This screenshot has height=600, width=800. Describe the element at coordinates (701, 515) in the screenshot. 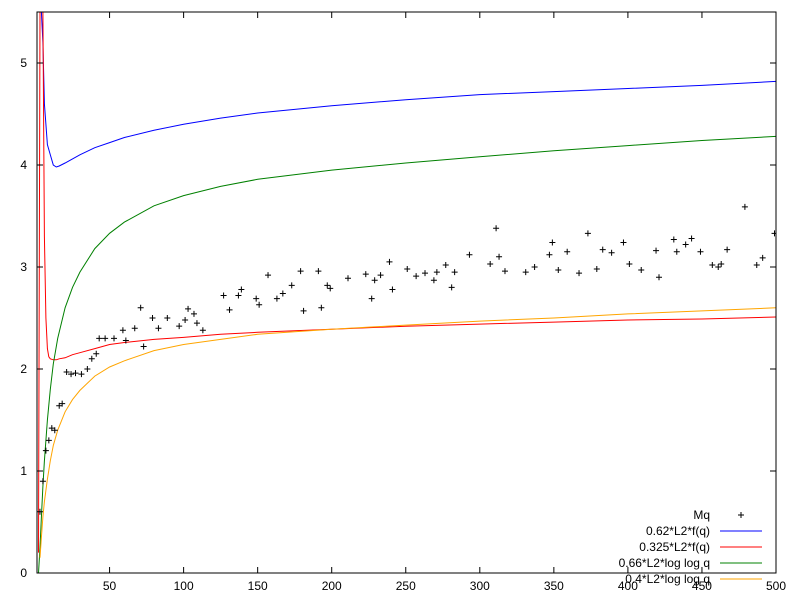

I see `legend-label: Mq` at that location.